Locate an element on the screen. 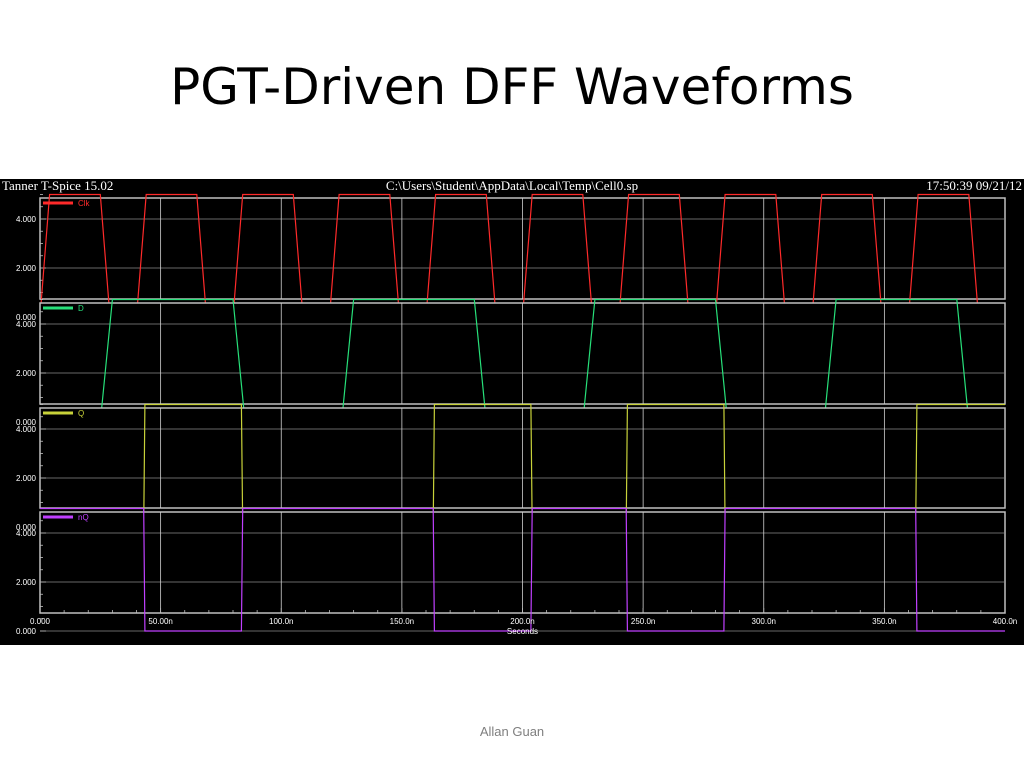 The height and width of the screenshot is (768, 1024). slide-title: PGT-Driven DFF Waveforms is located at coordinates (512, 87).